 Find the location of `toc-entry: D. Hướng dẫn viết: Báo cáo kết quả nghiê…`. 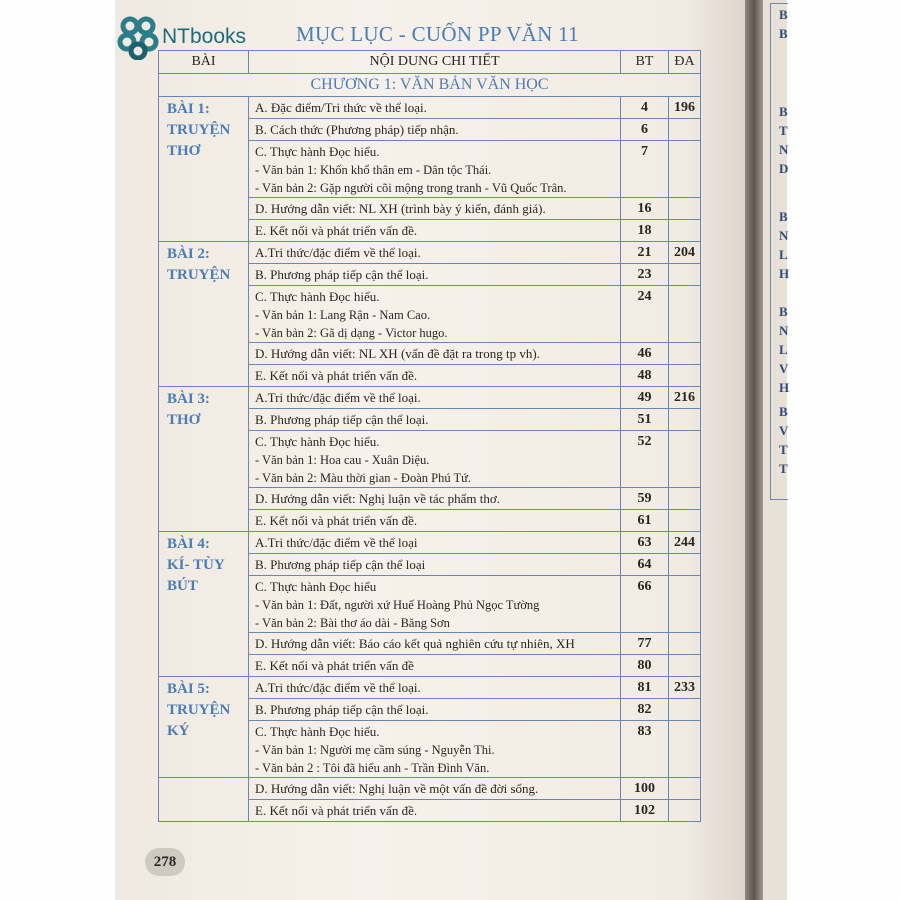

toc-entry: D. Hướng dẫn viết: Báo cáo kết quả nghiê… is located at coordinates (434, 643).